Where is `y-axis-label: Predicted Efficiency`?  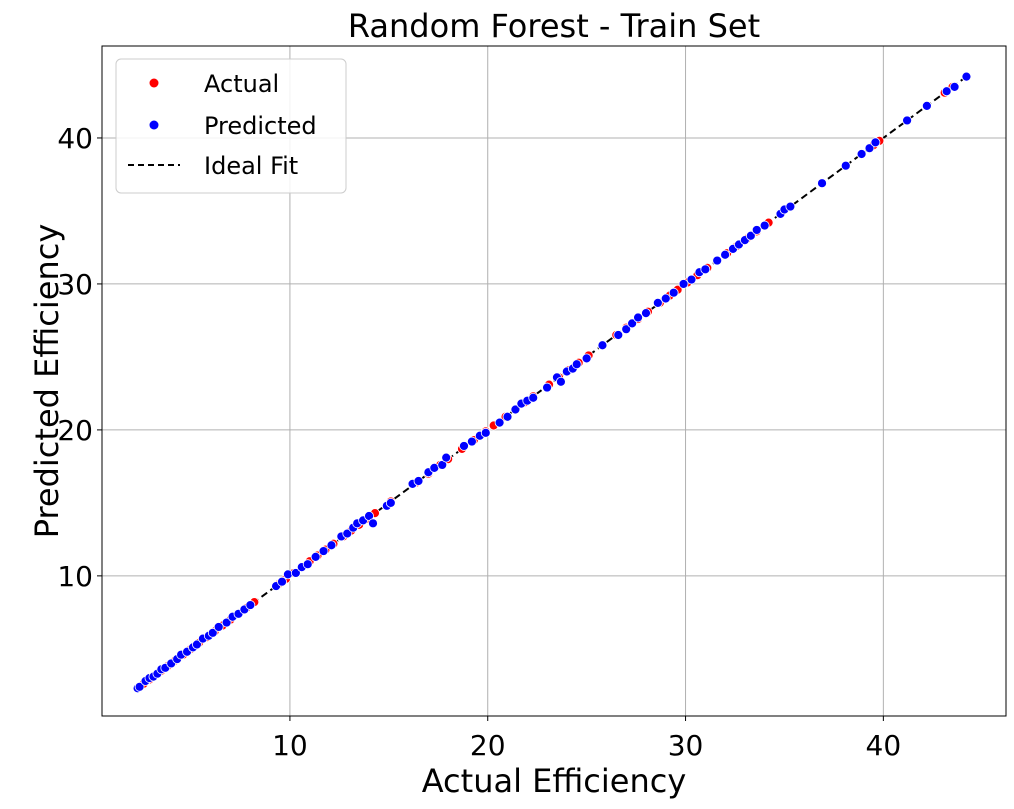
y-axis-label: Predicted Efficiency is located at coordinates (47, 381).